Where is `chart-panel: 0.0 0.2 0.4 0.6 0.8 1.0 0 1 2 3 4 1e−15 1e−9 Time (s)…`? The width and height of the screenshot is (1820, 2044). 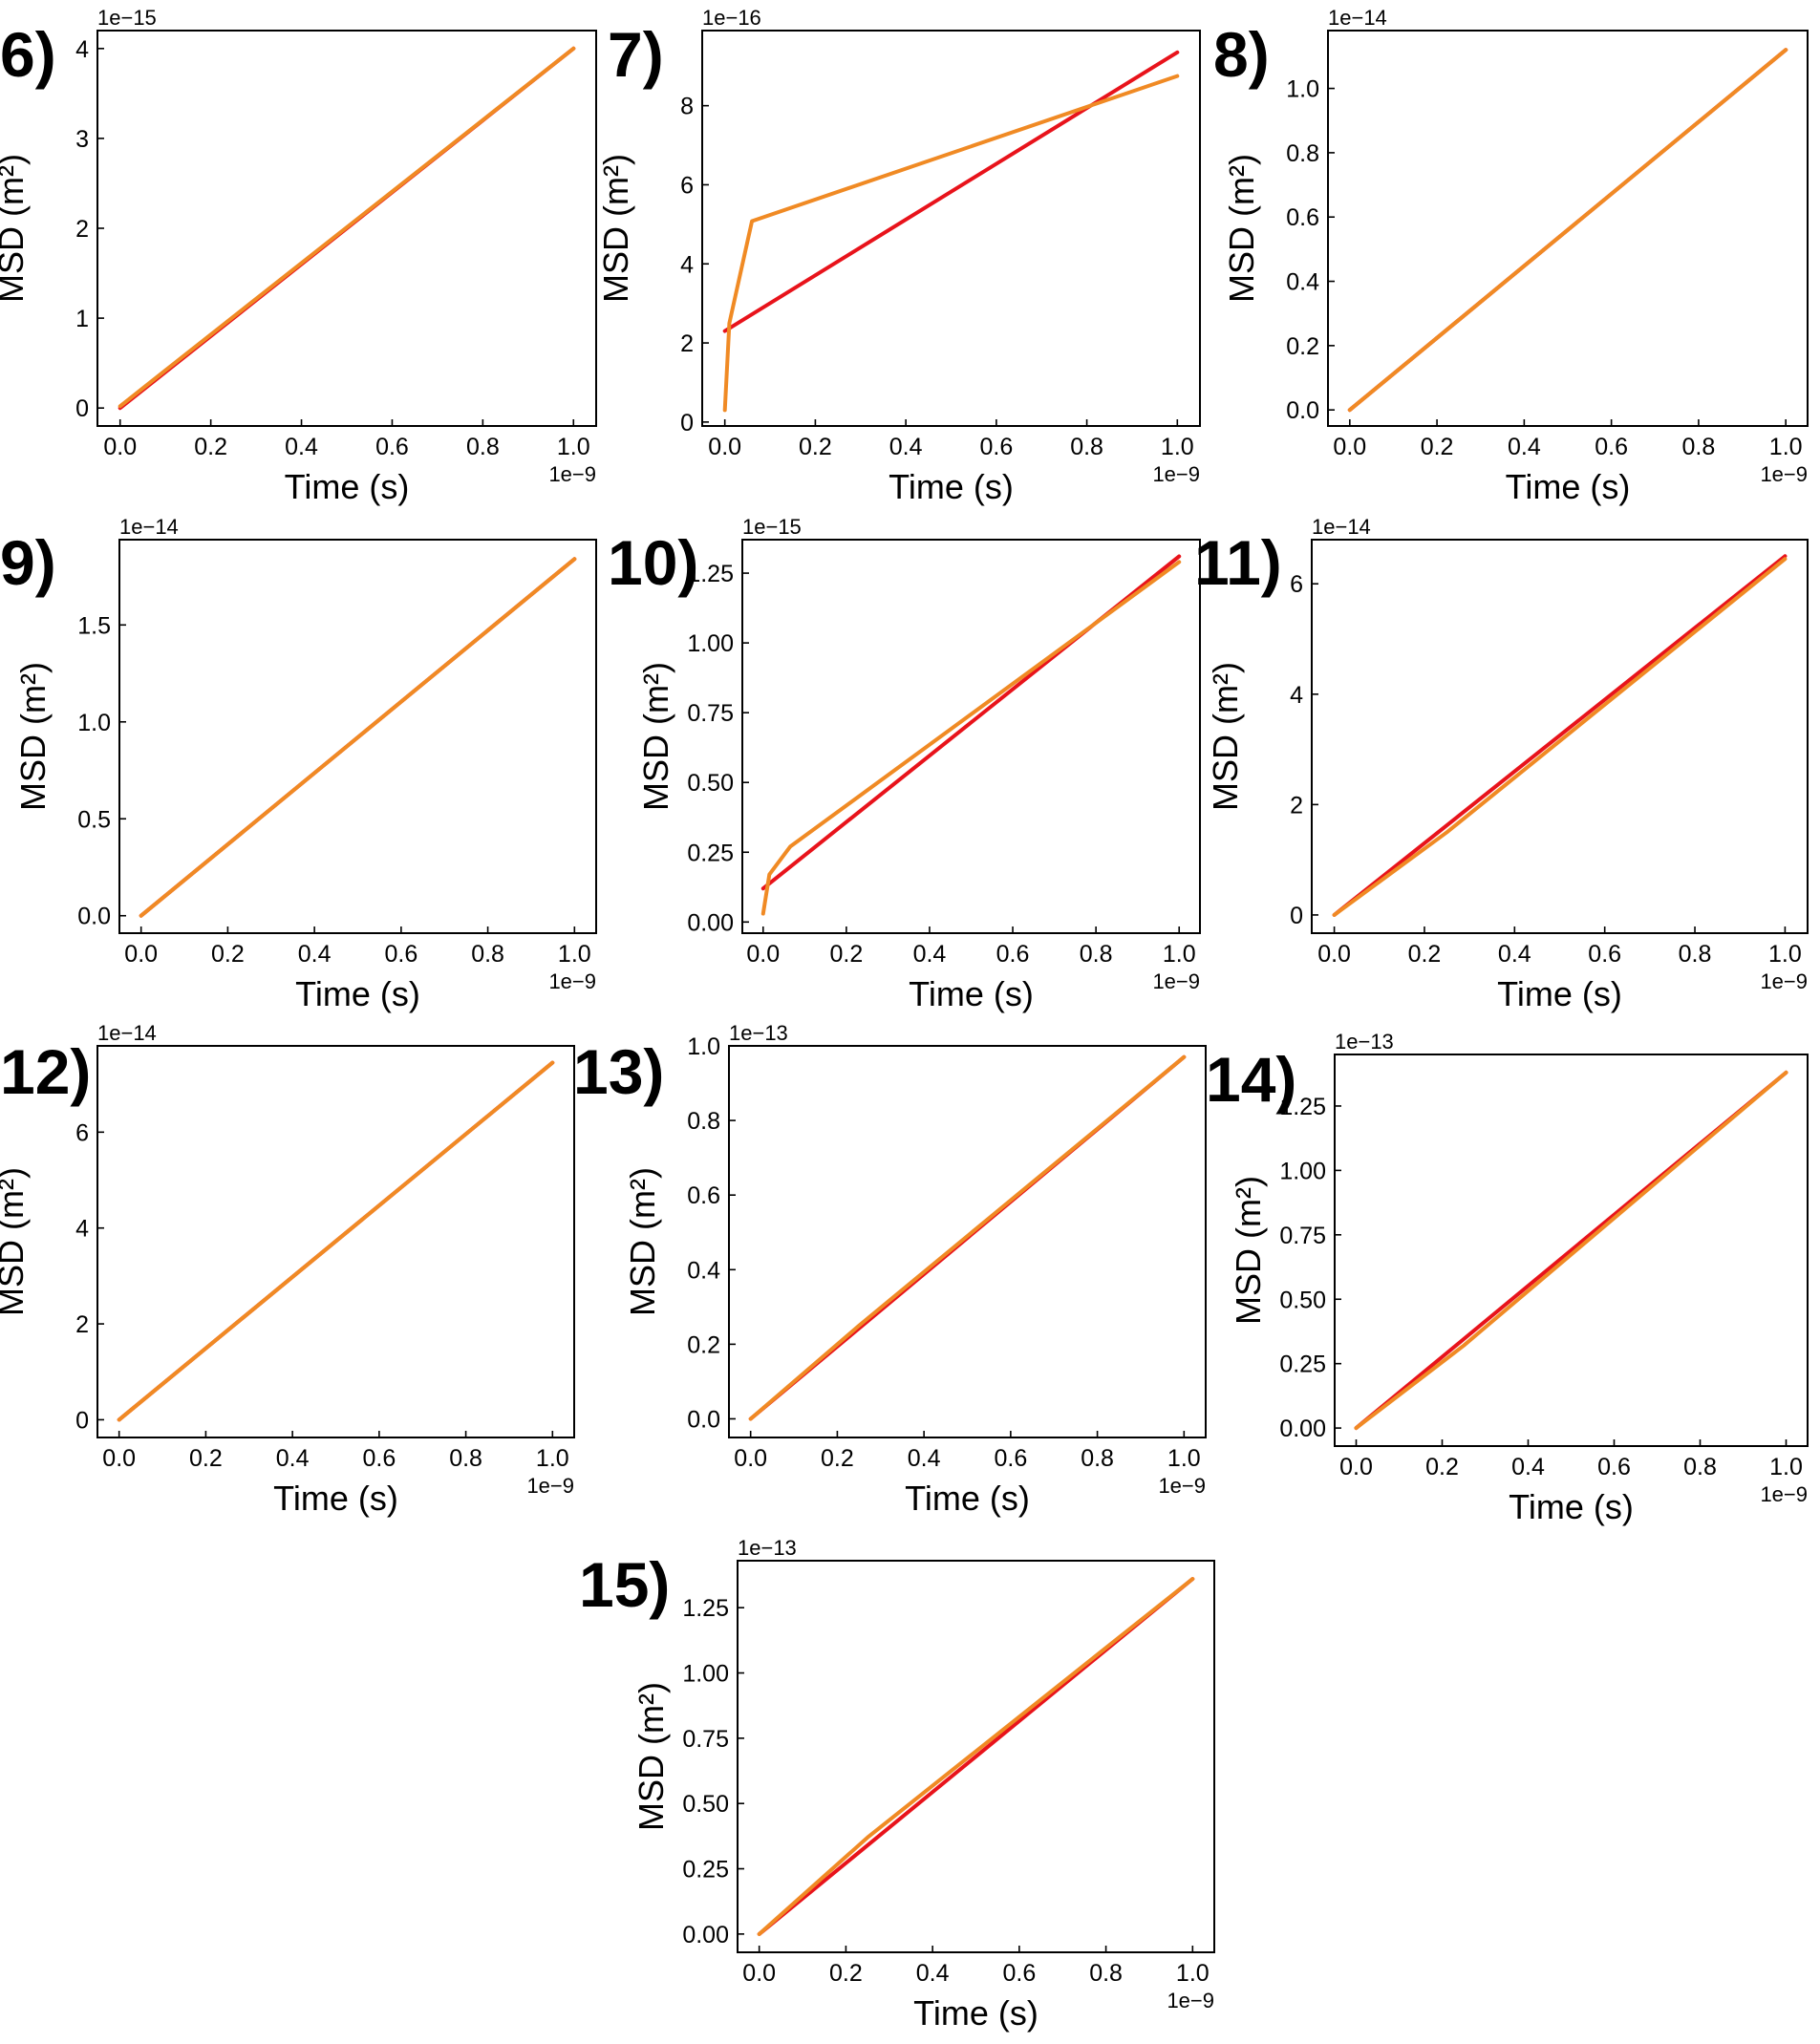
chart-panel: 0.0 0.2 0.4 0.6 0.8 1.0 0 1 2 3 4 1e−15 1e−9 Time (s)… is located at coordinates (298, 256).